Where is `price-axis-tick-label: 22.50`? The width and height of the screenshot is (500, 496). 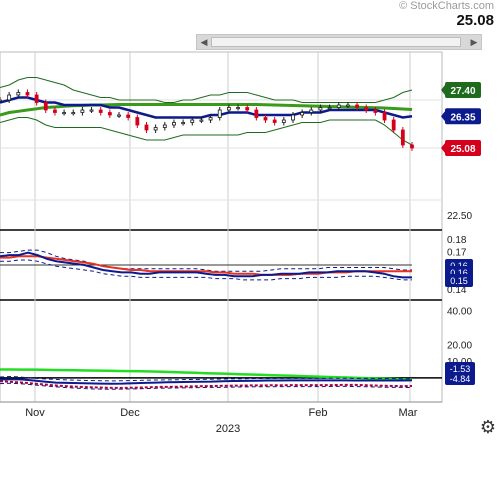 price-axis-tick-label: 22.50 is located at coordinates (459, 216).